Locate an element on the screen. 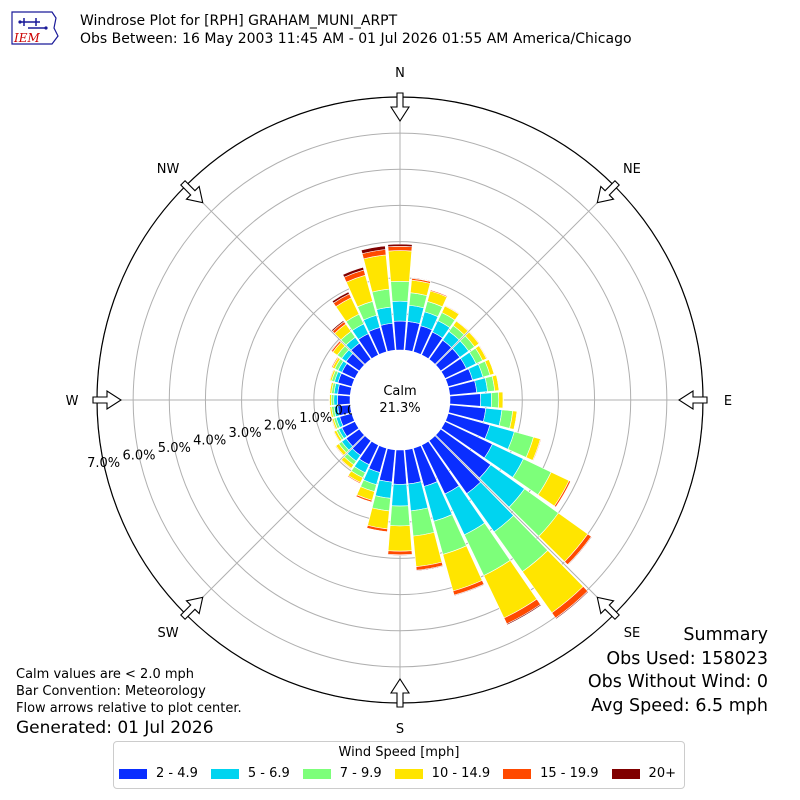 Image resolution: width=800 pixels, height=800 pixels. legend-title: Wind Speed [mph] is located at coordinates (399, 752).